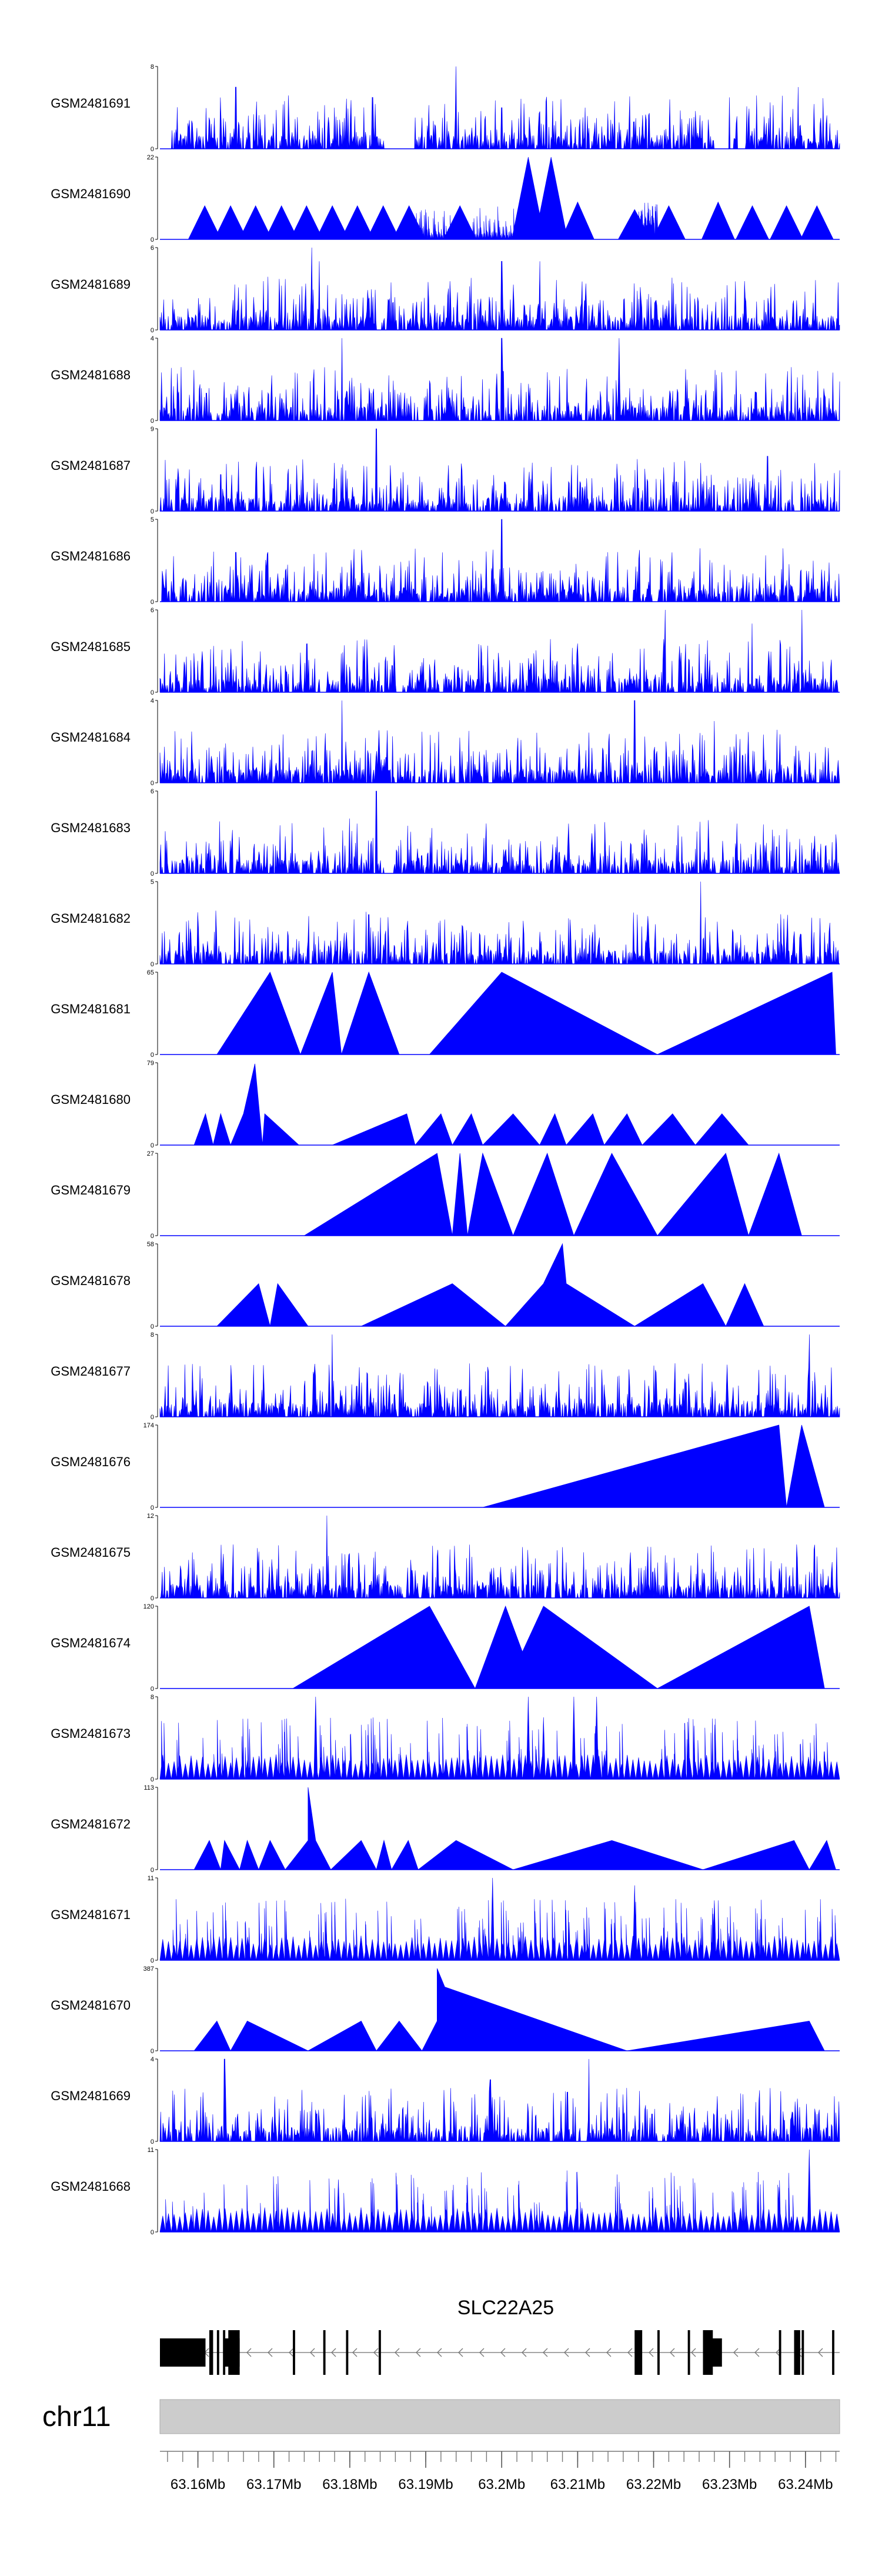  Describe the element at coordinates (91, 1552) in the screenshot. I see `track-label: GSM2481675` at that location.